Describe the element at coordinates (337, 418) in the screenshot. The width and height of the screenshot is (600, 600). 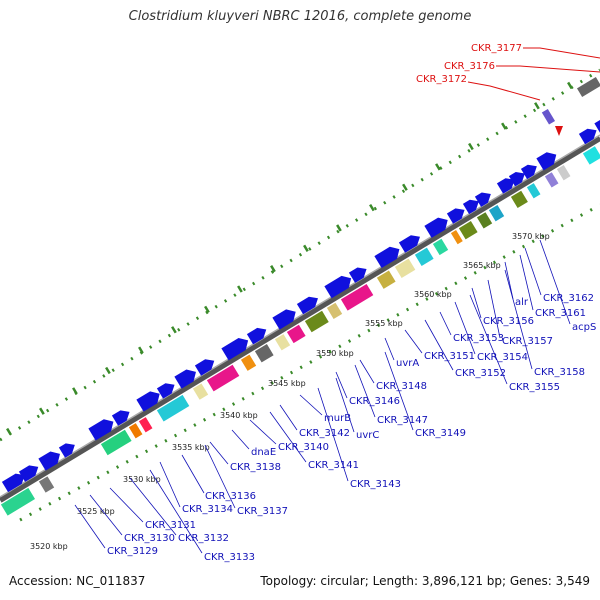
I see `gene-label-murb: murB` at that location.